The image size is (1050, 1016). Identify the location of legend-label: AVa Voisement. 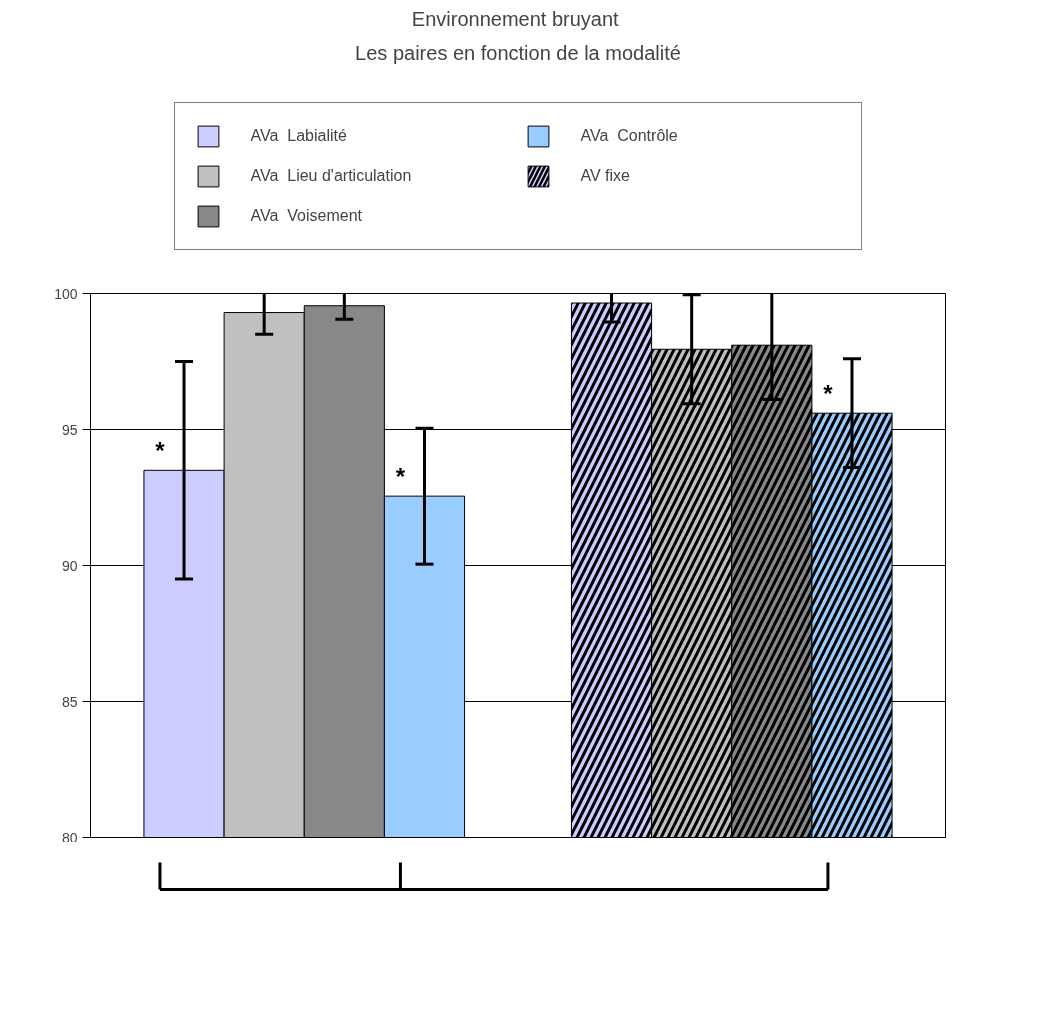
(306, 215).